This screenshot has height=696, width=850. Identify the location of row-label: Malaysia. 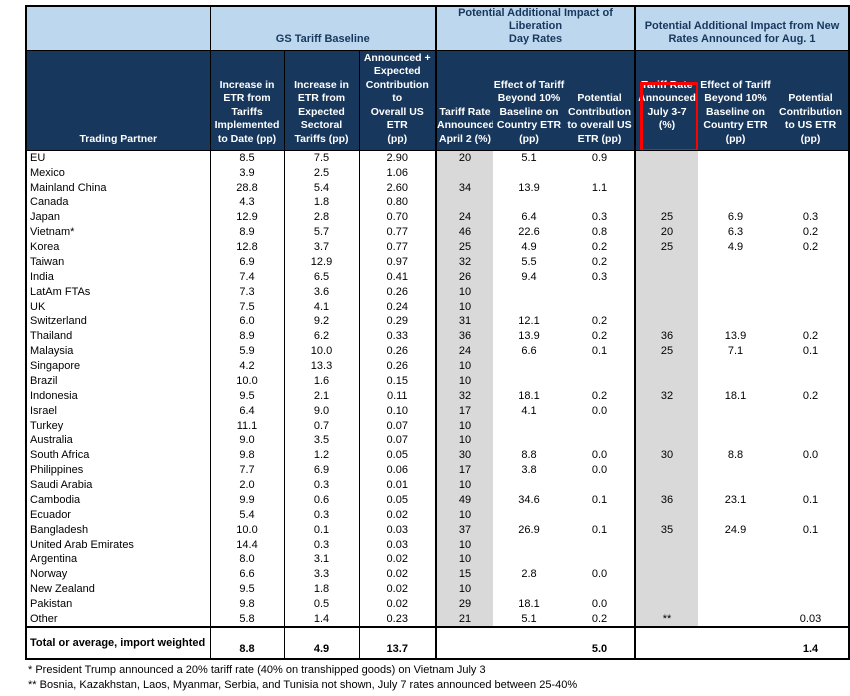
(52, 351).